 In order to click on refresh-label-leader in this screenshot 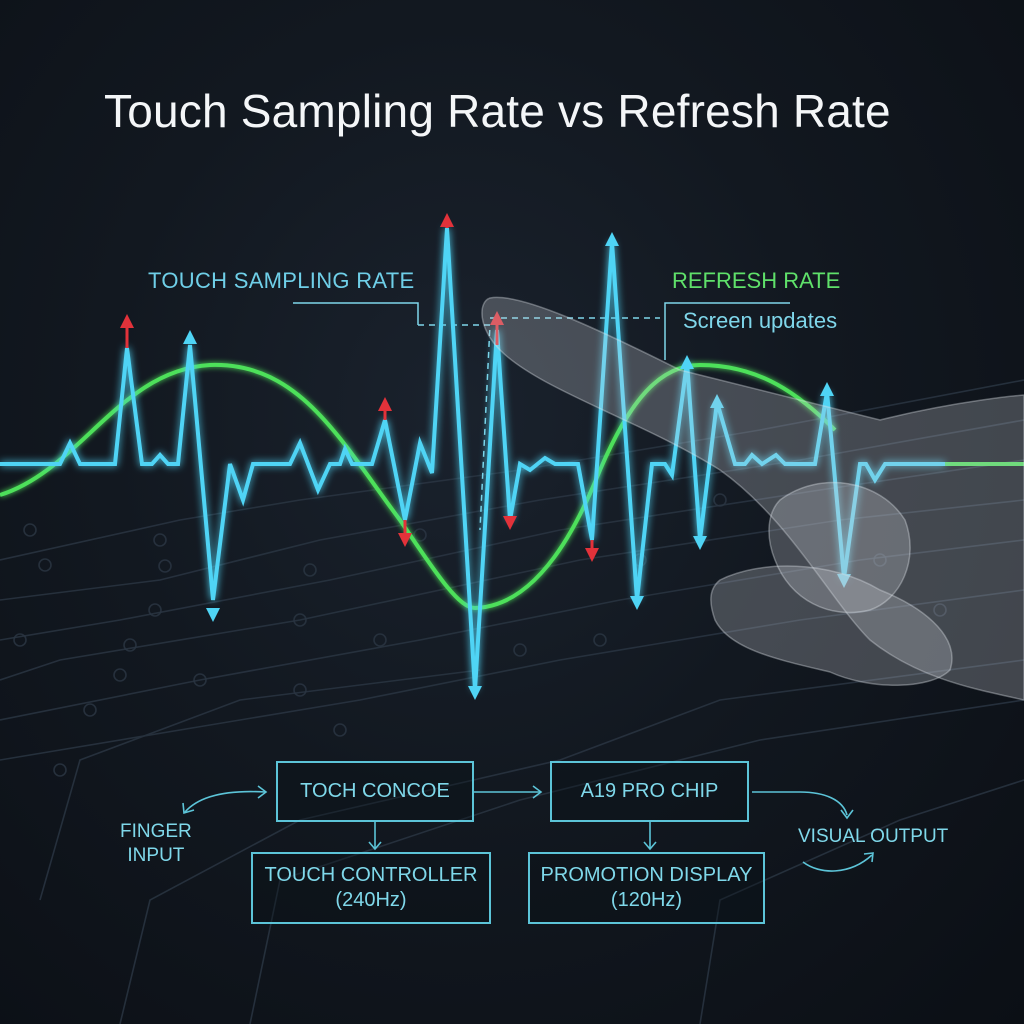, I will do `click(727, 331)`.